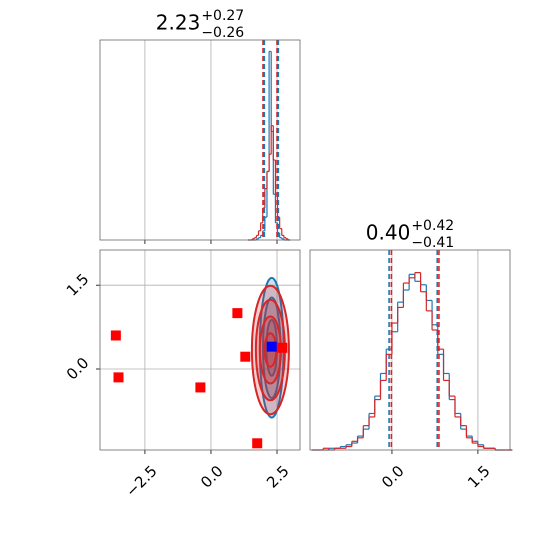 Image resolution: width=550 pixels, height=554 pixels. What do you see at coordinates (178, 23) in the screenshot?
I see `panel-title: 2.23` at bounding box center [178, 23].